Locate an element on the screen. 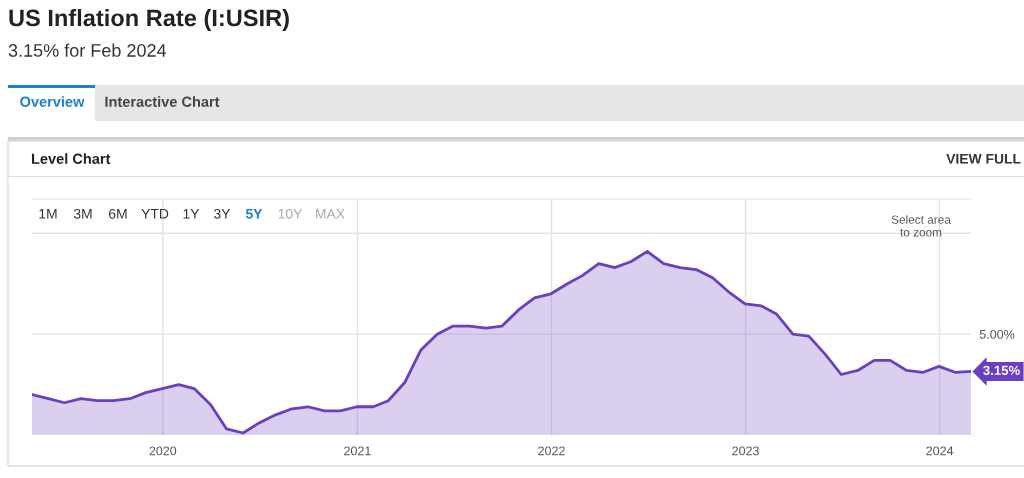 This screenshot has height=478, width=1024. x-tick-label: 2024 is located at coordinates (940, 451).